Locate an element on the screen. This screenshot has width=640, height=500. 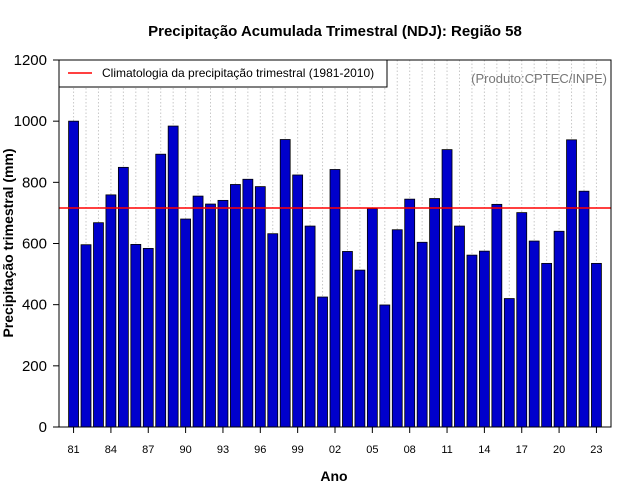
x-axis: 81 84 87 90 93 96 99 02 05 08 11 14 17 20 23 is located at coordinates (335, 441).